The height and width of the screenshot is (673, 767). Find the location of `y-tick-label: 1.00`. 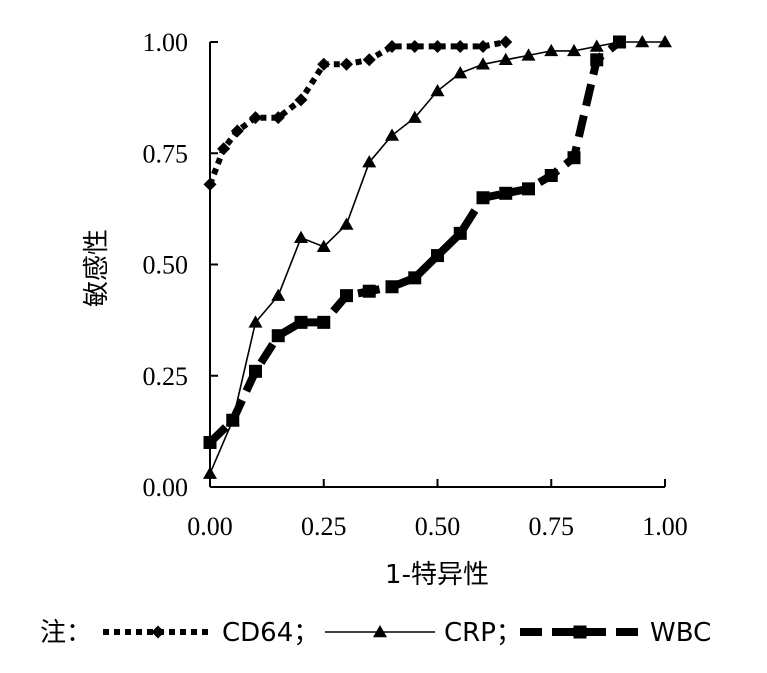

y-tick-label: 1.00 is located at coordinates (166, 42).